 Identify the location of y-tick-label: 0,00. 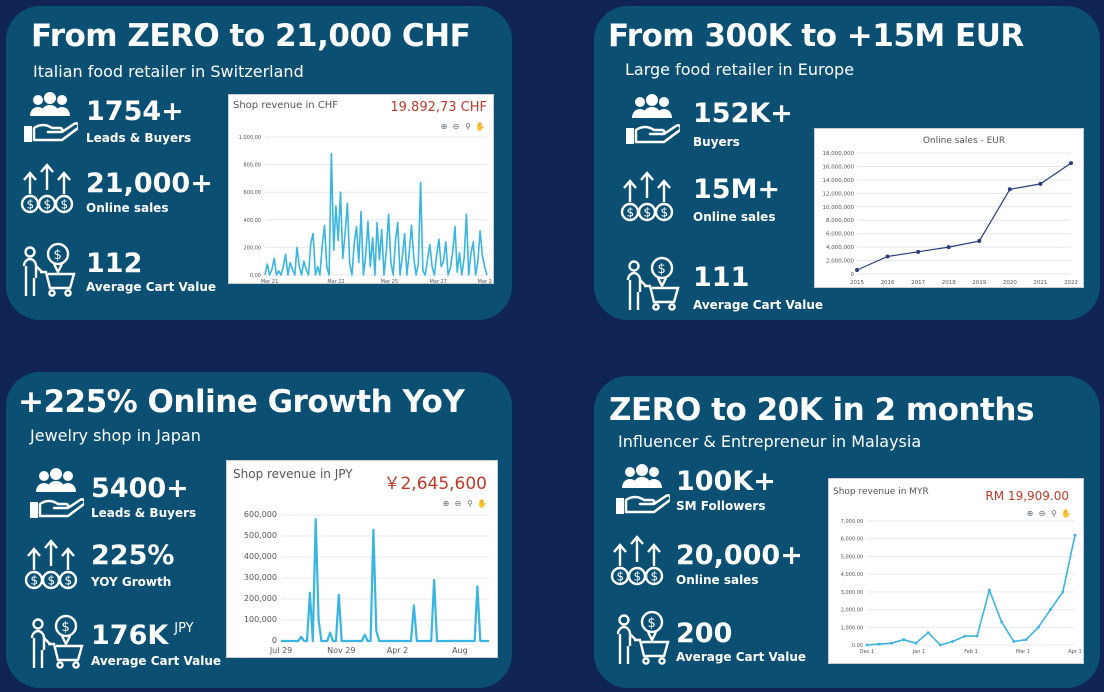
(255, 276).